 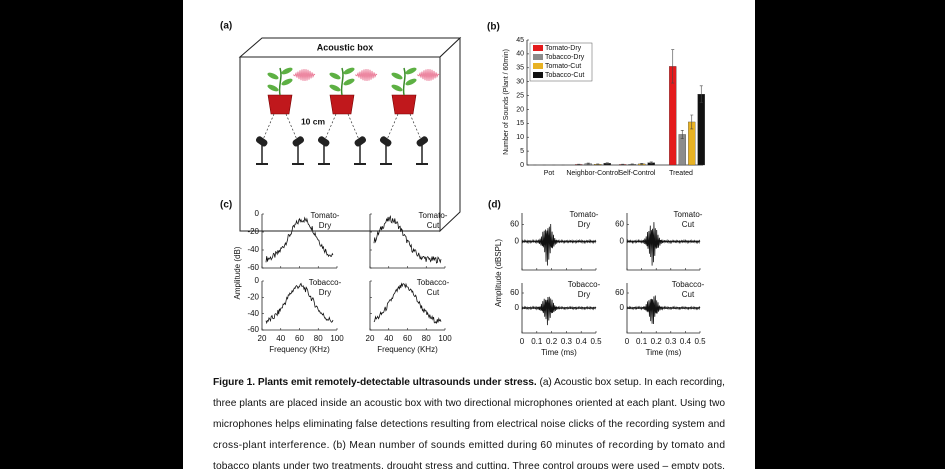 What do you see at coordinates (637, 173) in the screenshot?
I see `x-tick-label: Self-Control` at bounding box center [637, 173].